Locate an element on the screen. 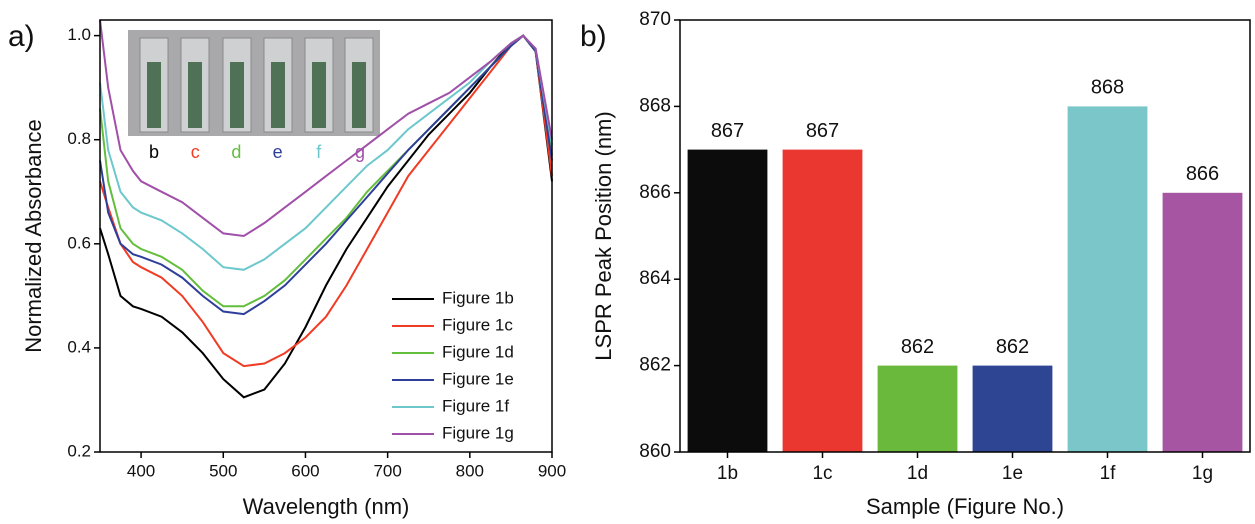 The image size is (1255, 524). legend-label: Figure 1b is located at coordinates (478, 297).